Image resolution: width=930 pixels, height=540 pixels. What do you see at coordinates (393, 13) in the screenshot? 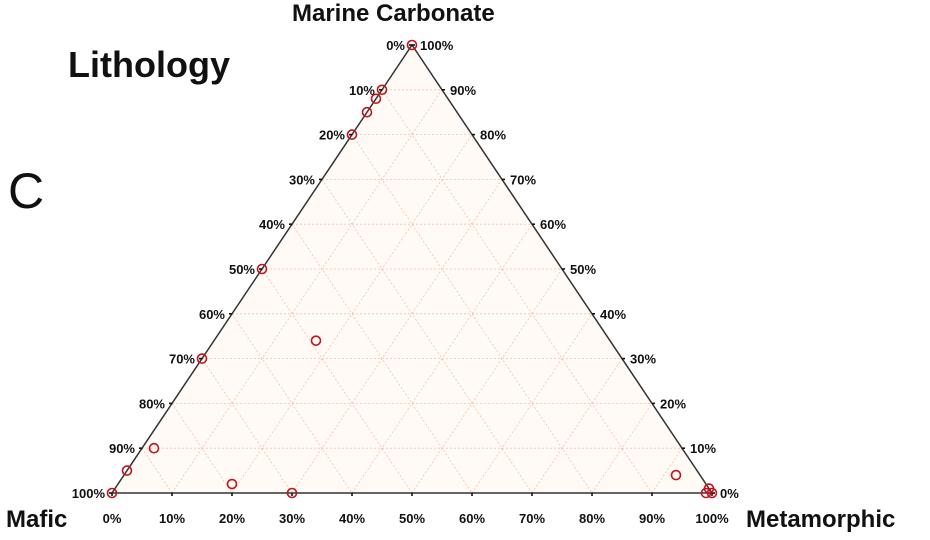
I see `axis-label-marine-carbonate: Marine Carbonate` at bounding box center [393, 13].